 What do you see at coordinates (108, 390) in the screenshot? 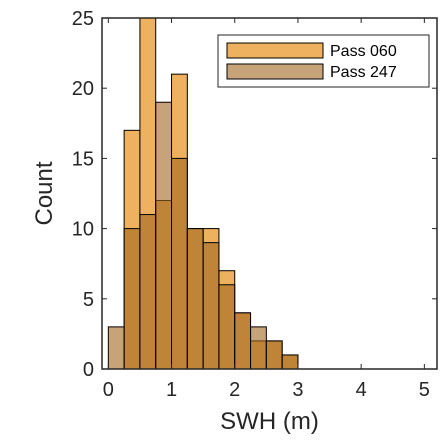
I see `x-tick-label: 0` at bounding box center [108, 390].